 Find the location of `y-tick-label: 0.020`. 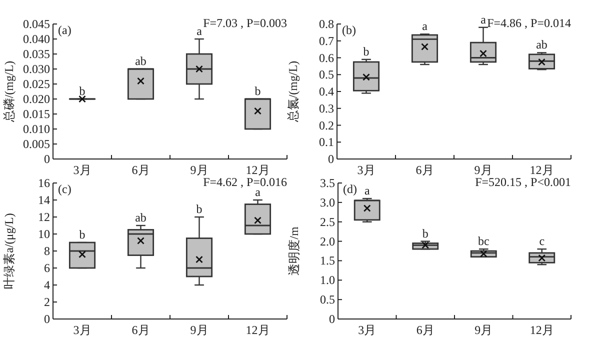

y-tick-label: 0.020 is located at coordinates (36, 99).